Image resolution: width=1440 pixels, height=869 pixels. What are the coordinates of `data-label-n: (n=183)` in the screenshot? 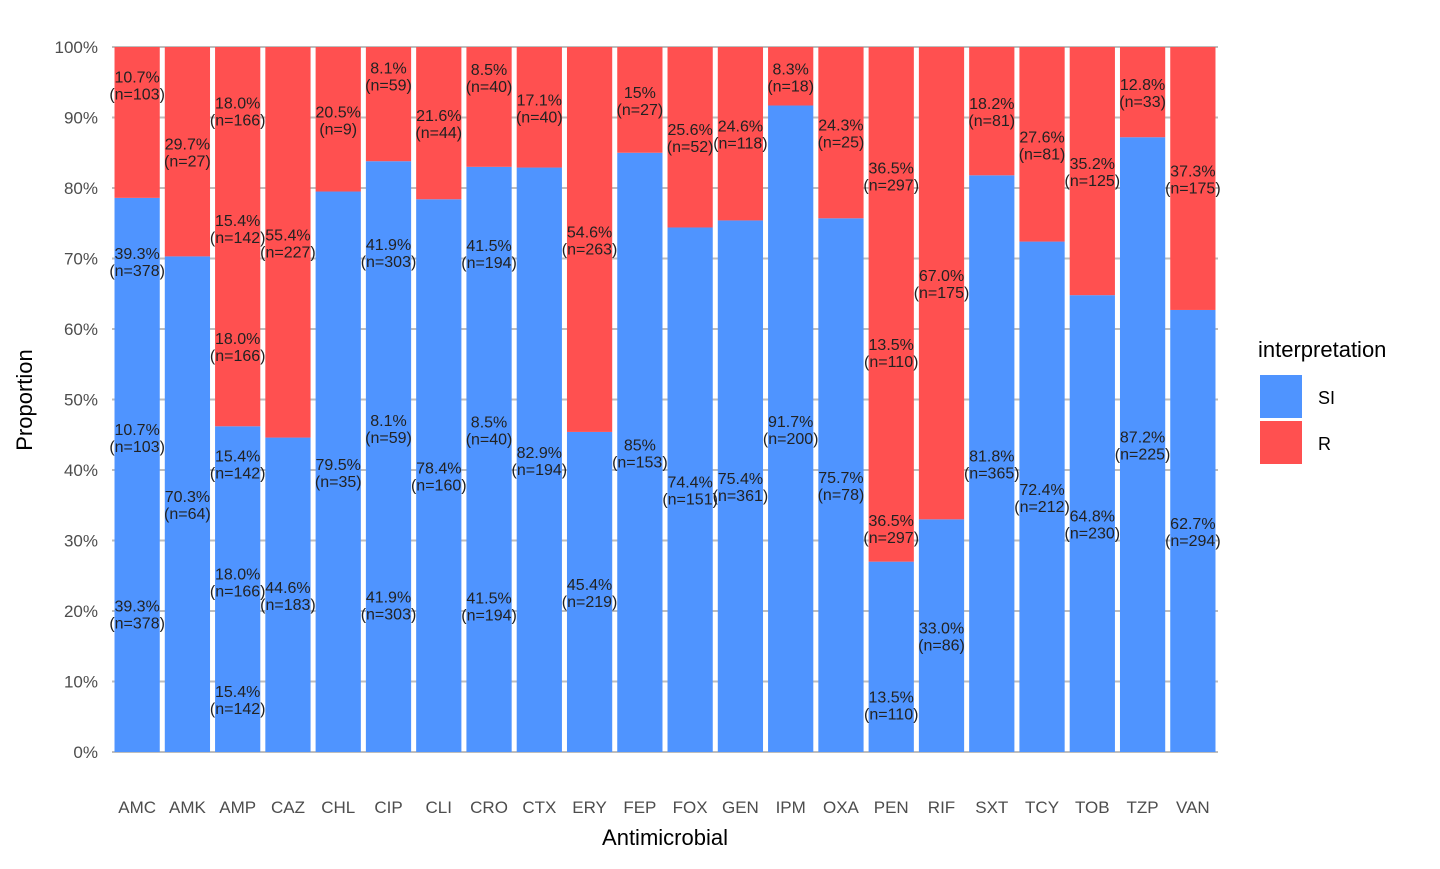 It's located at (288, 605).